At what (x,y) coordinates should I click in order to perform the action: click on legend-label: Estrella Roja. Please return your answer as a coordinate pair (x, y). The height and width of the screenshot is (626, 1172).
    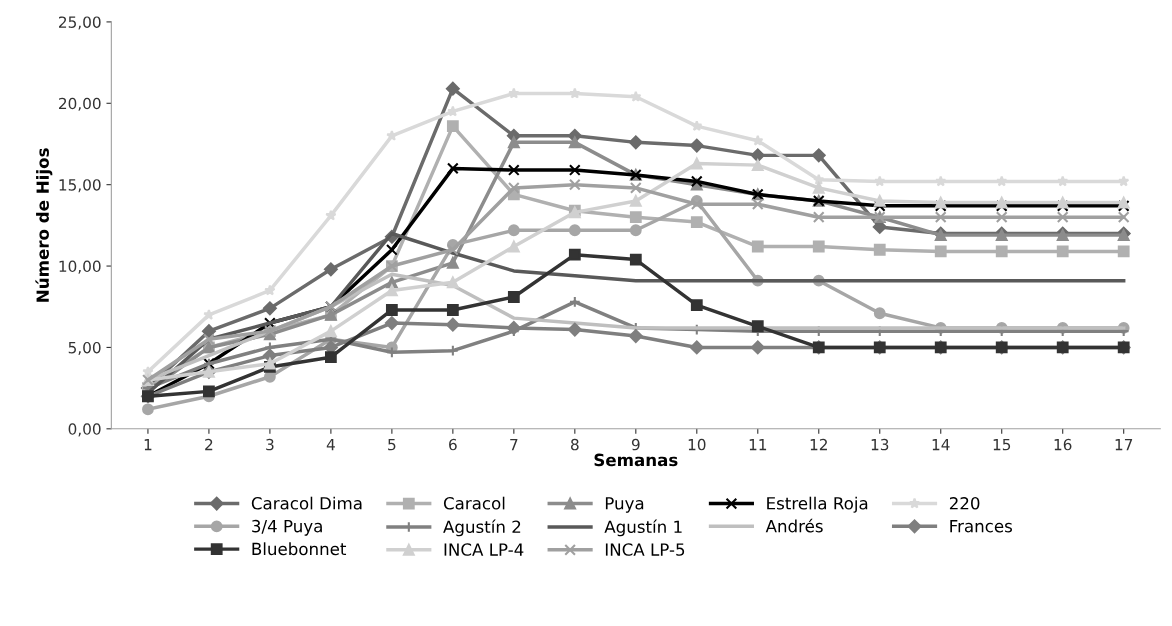
    Looking at the image, I should click on (817, 504).